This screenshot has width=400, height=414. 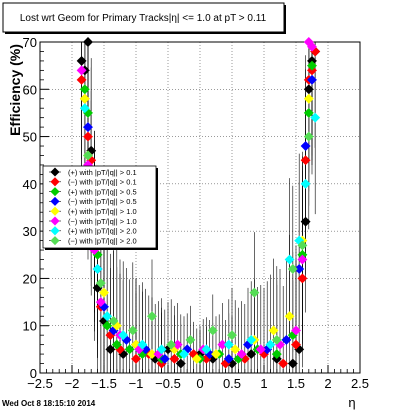 What do you see at coordinates (40, 383) in the screenshot?
I see `x-tick-label: −2.5` at bounding box center [40, 383].